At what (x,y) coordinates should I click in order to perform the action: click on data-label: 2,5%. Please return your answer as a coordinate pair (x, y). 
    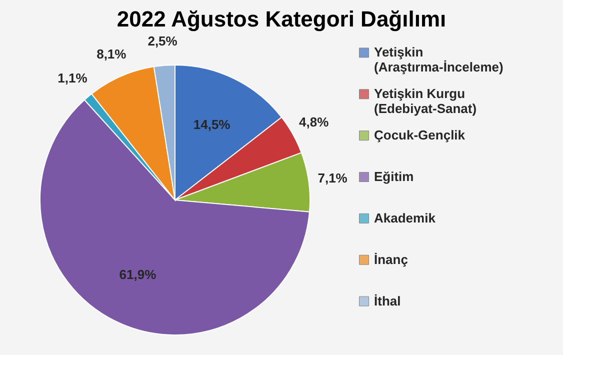
    Looking at the image, I should click on (163, 40).